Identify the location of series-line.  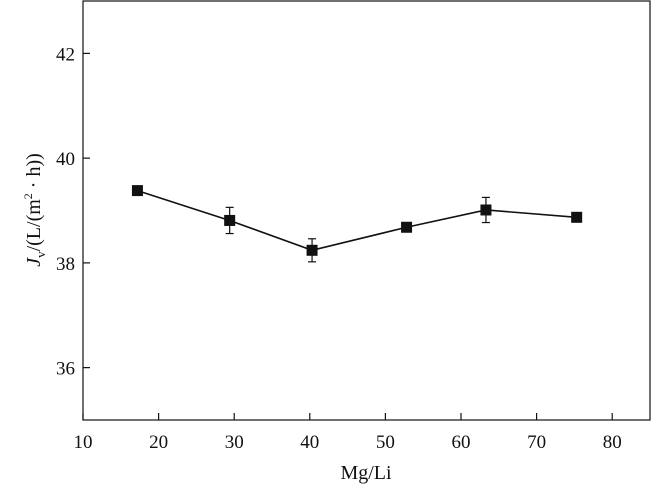
(357, 220).